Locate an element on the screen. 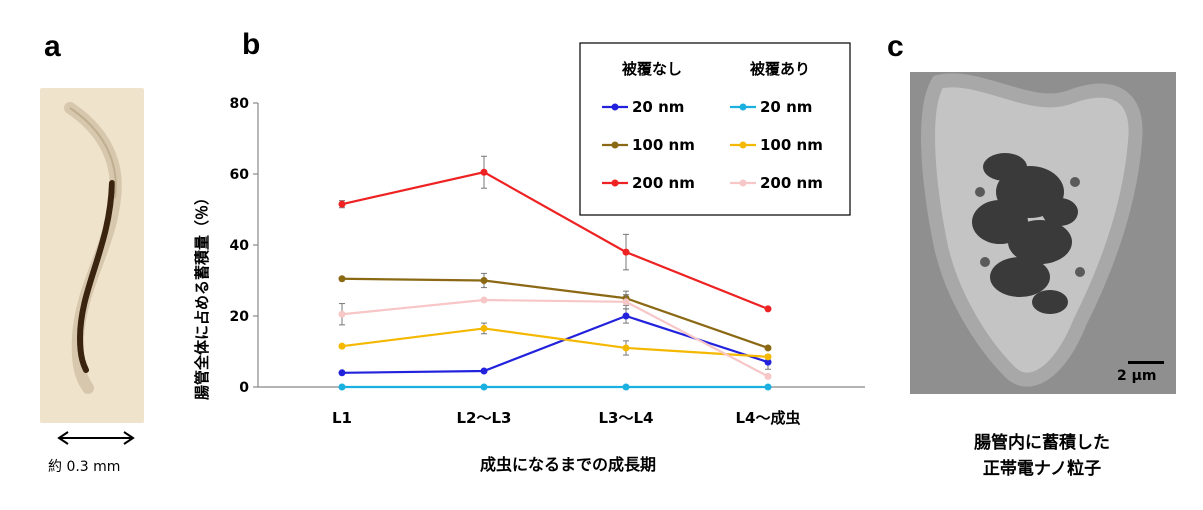 Image resolution: width=1203 pixels, height=510 pixels. worm-illustration is located at coordinates (93, 248).